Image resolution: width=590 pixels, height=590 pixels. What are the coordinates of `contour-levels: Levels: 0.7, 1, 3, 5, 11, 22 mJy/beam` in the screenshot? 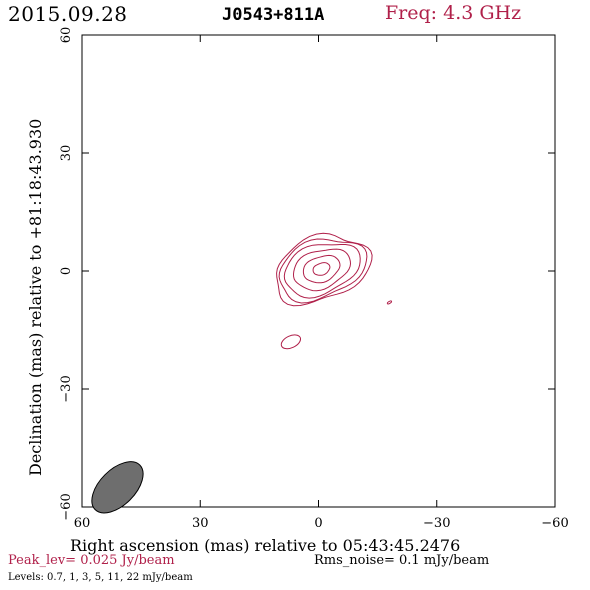 It's located at (100, 577).